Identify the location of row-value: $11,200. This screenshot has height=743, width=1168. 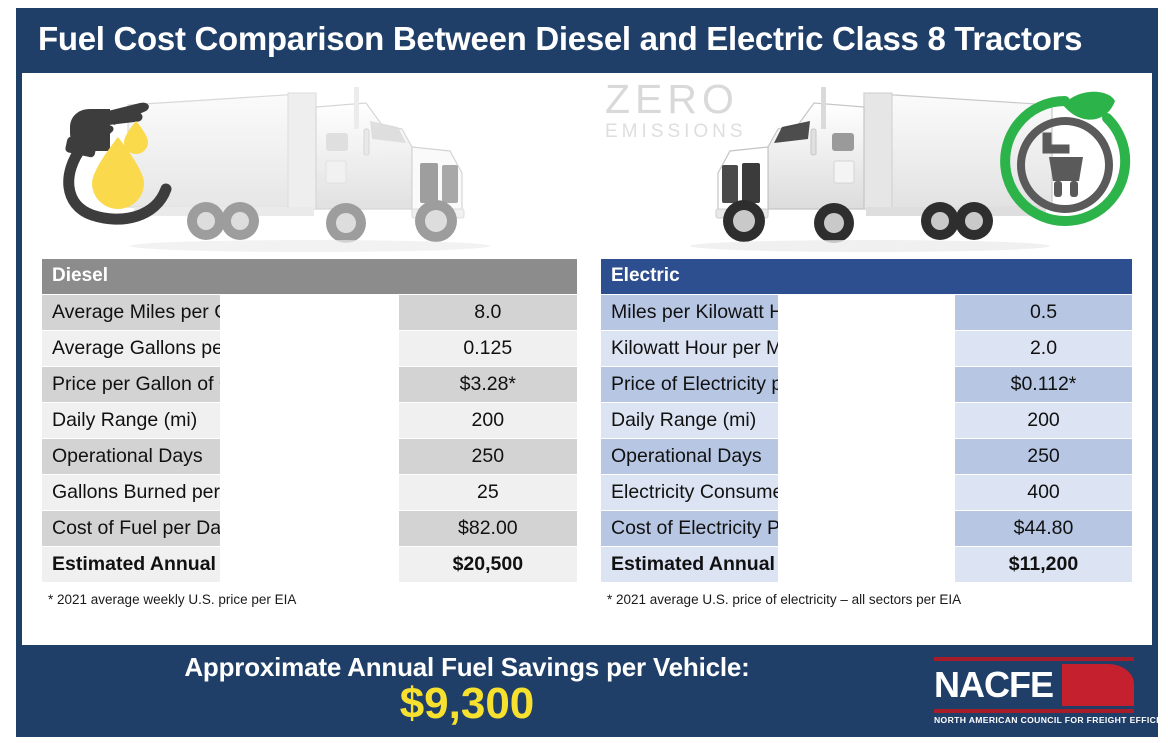
(1043, 564).